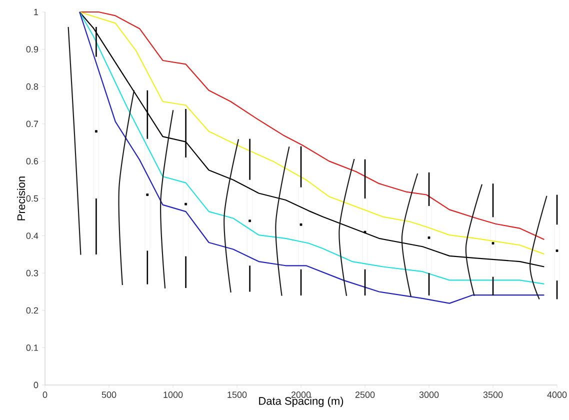  I want to click on y-tick-label: 0.1, so click(32, 347).